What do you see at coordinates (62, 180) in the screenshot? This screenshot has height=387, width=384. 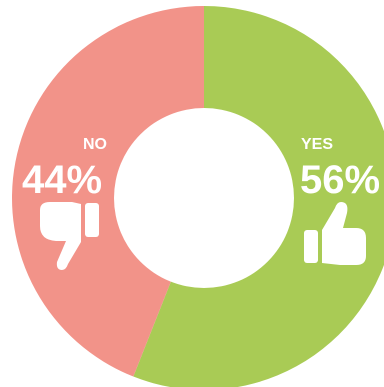 I see `value-label-no: 44%` at bounding box center [62, 180].